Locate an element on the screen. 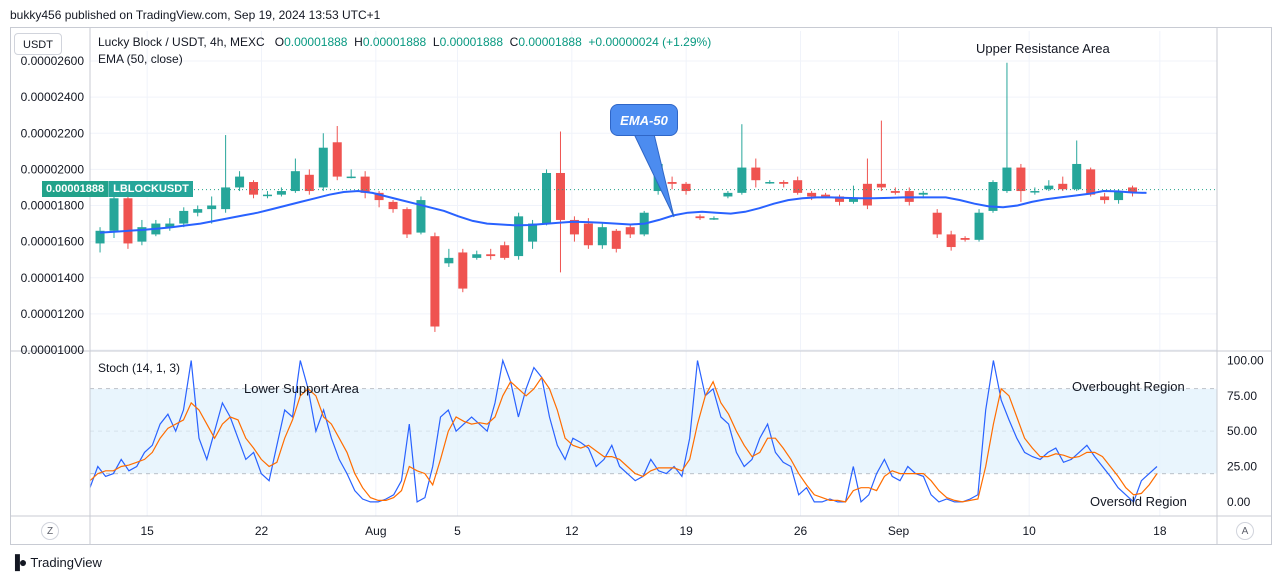 The width and height of the screenshot is (1281, 579). price-tick-label: 0.00001400 is located at coordinates (53, 278).